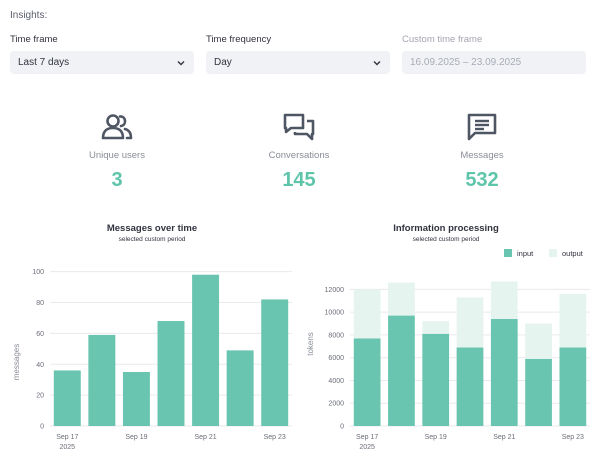 The image size is (600, 461). I want to click on time-frame-field: Time frame Last 7 days, so click(102, 54).